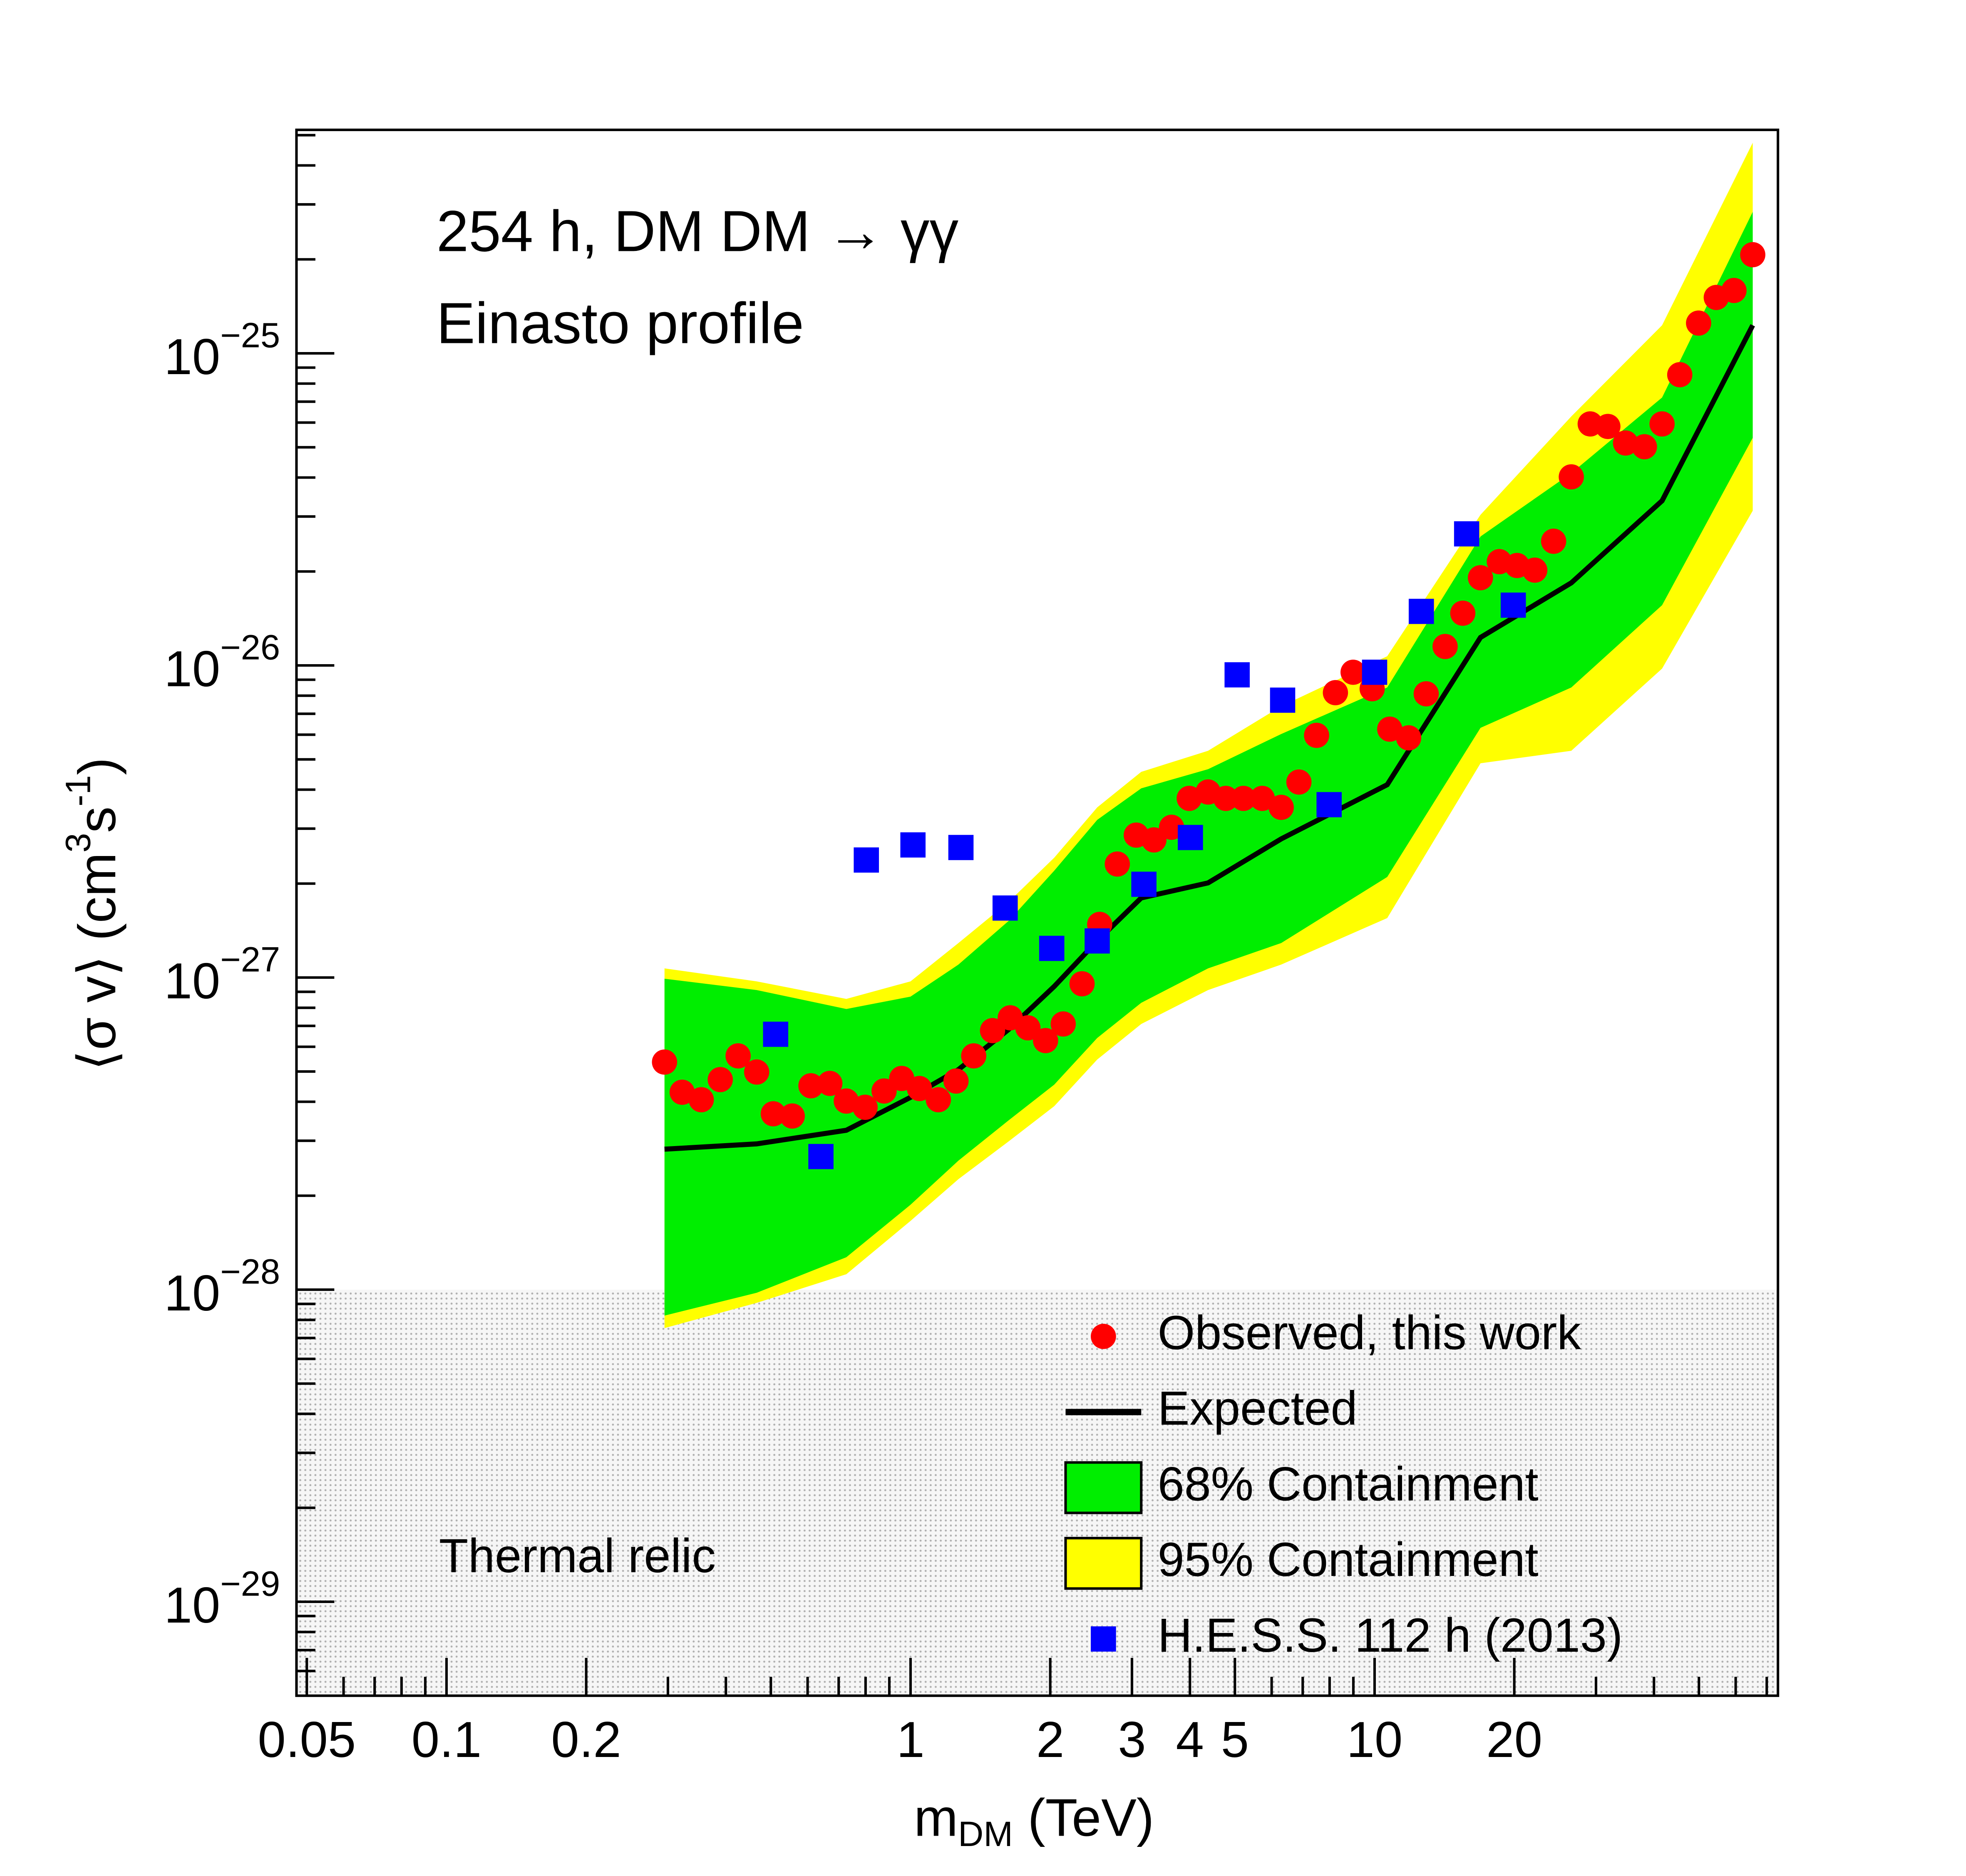 The height and width of the screenshot is (1876, 1966). What do you see at coordinates (447, 1739) in the screenshot?
I see `x-tick-label: 0.1` at bounding box center [447, 1739].